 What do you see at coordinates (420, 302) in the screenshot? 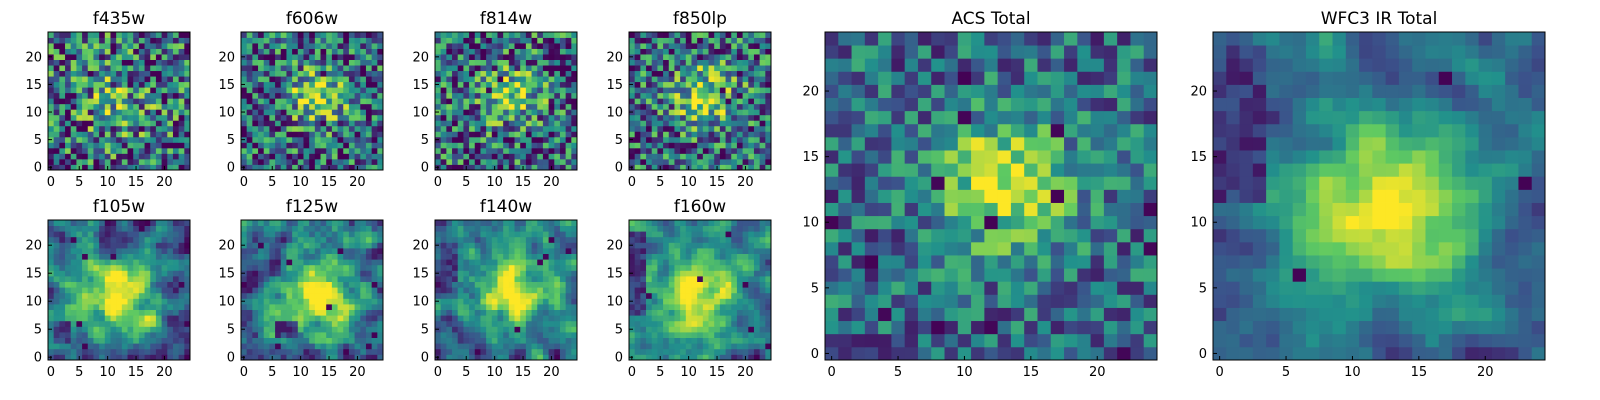
I see `y-tick-label: 10` at bounding box center [420, 302].